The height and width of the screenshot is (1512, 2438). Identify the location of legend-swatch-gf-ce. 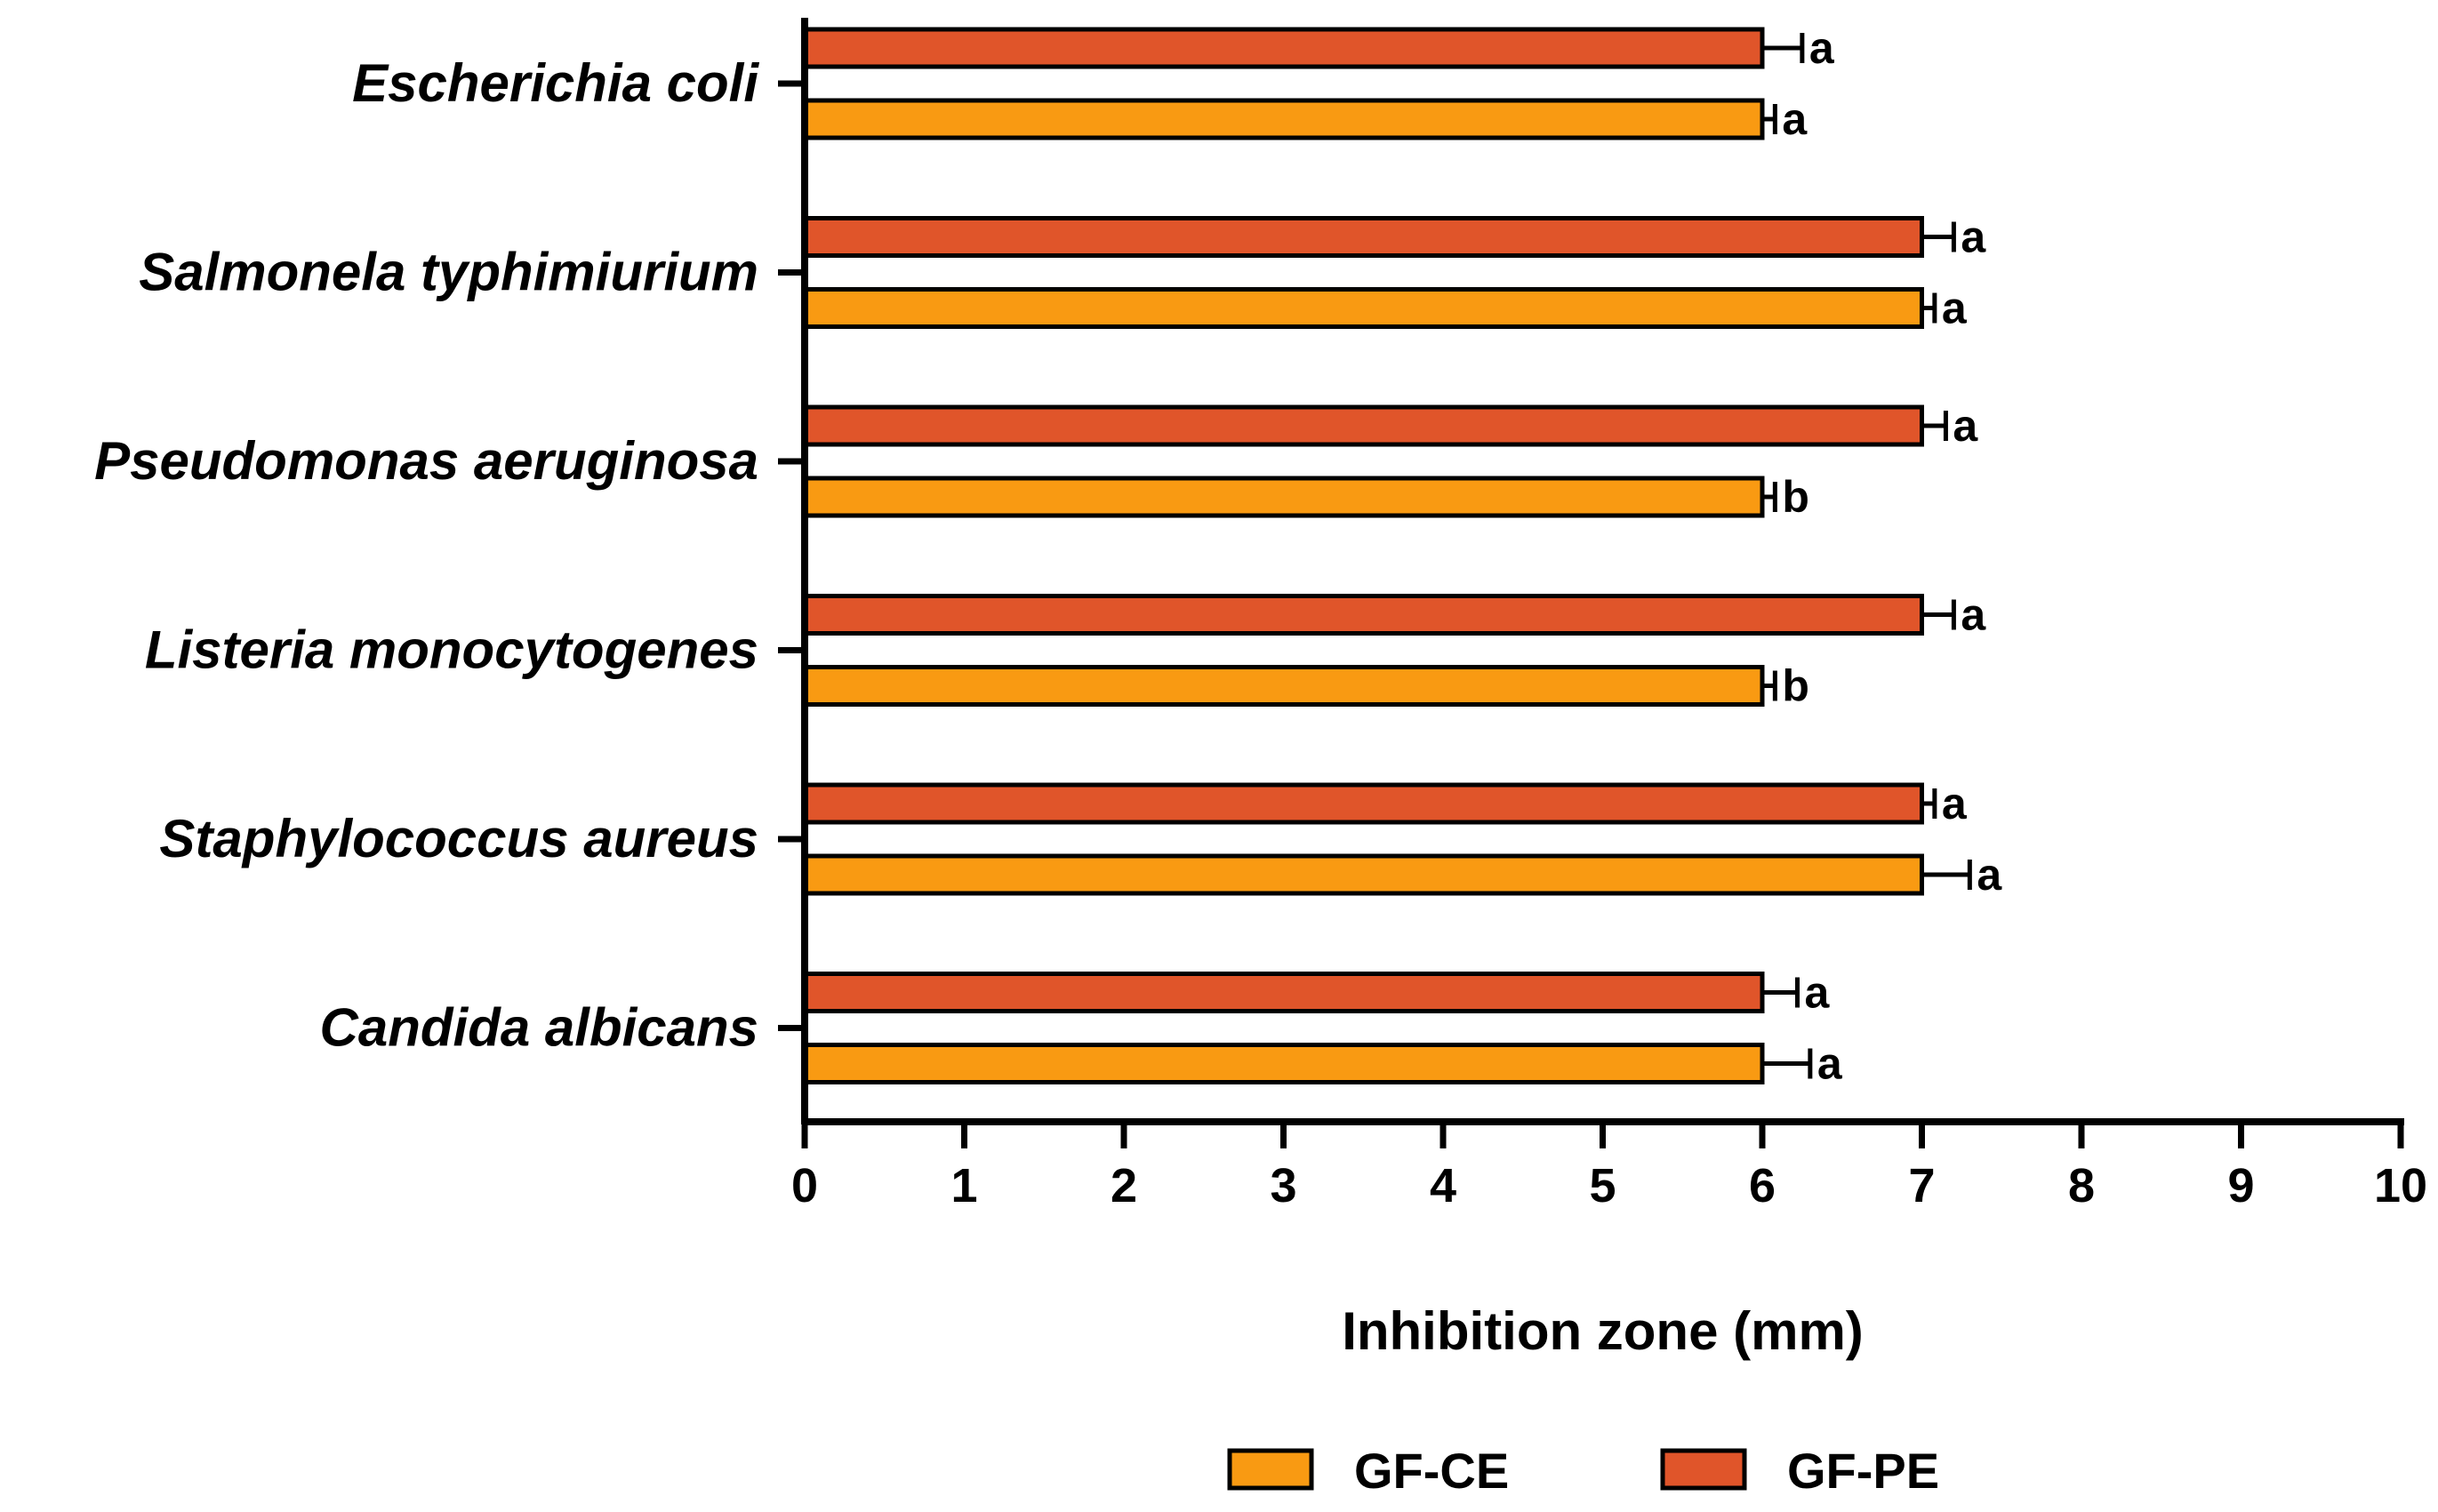
(1270, 1469).